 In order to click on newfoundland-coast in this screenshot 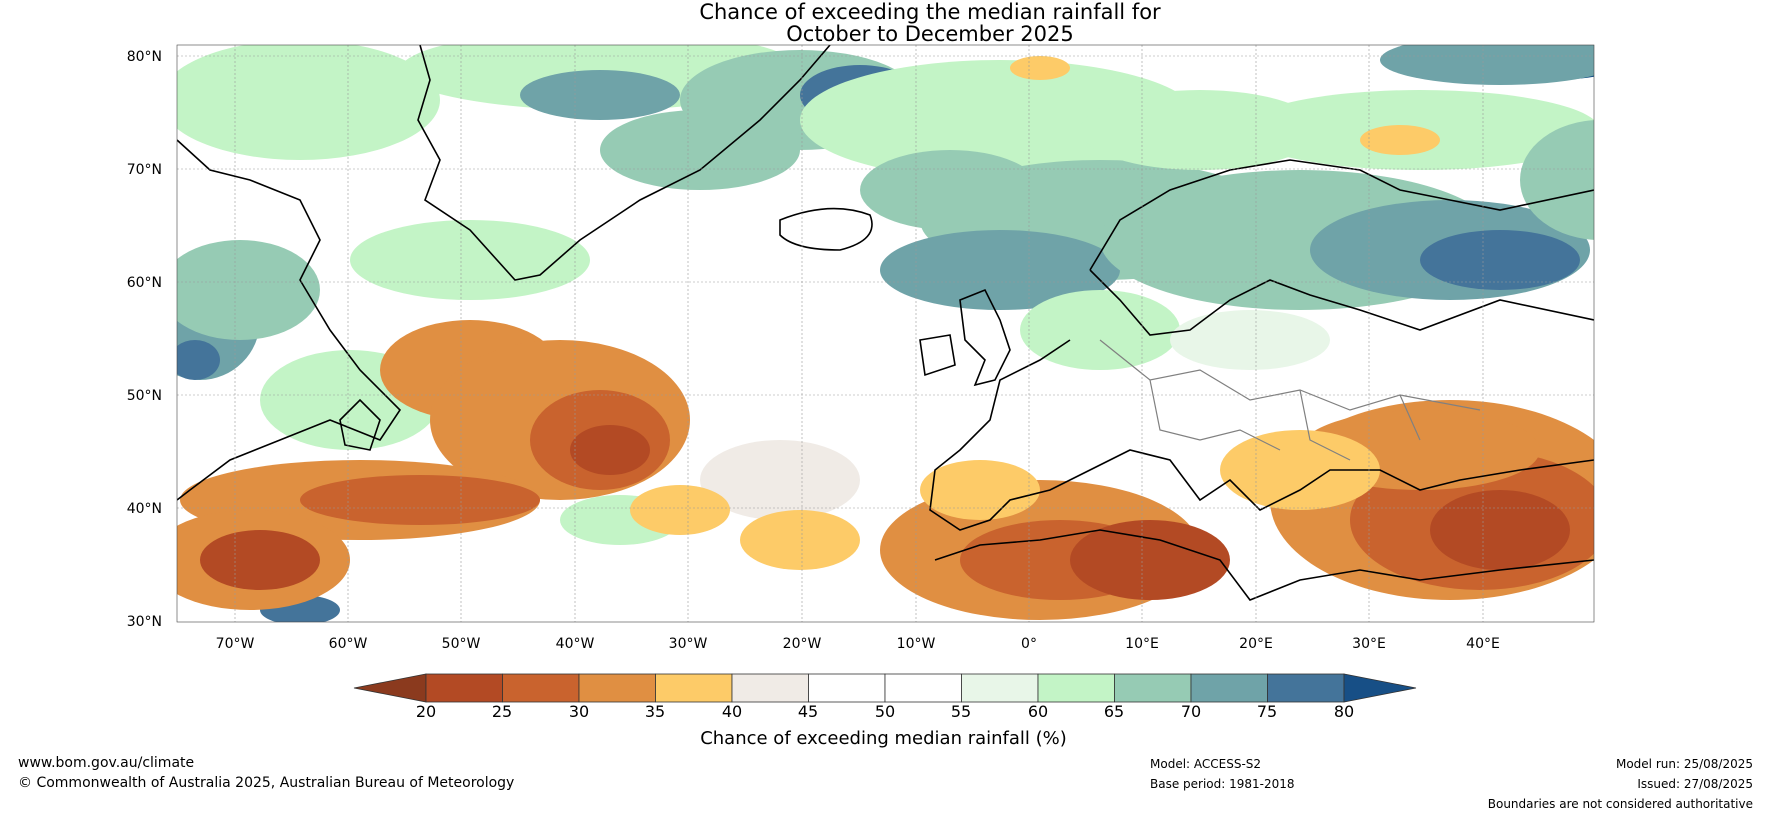, I will do `click(360, 424)`.